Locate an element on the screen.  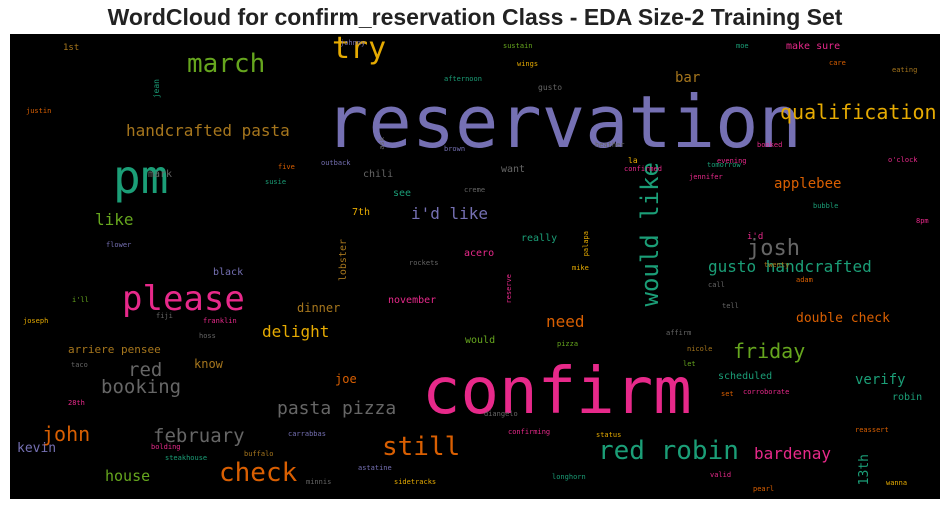
word-la: la is located at coordinates (633, 160).